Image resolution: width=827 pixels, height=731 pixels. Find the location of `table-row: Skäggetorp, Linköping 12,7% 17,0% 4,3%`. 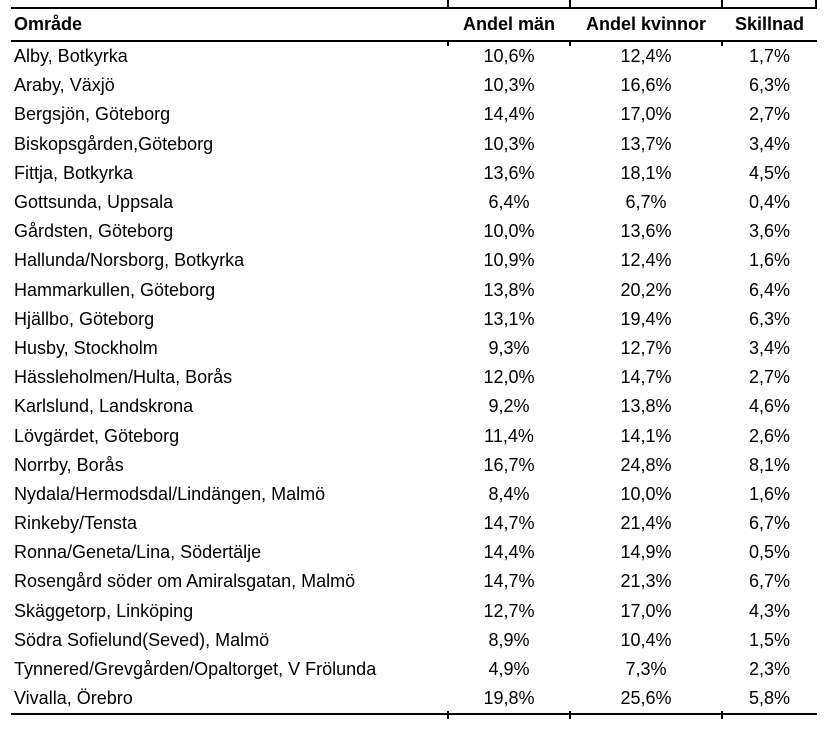

table-row: Skäggetorp, Linköping 12,7% 17,0% 4,3% is located at coordinates (414, 611).